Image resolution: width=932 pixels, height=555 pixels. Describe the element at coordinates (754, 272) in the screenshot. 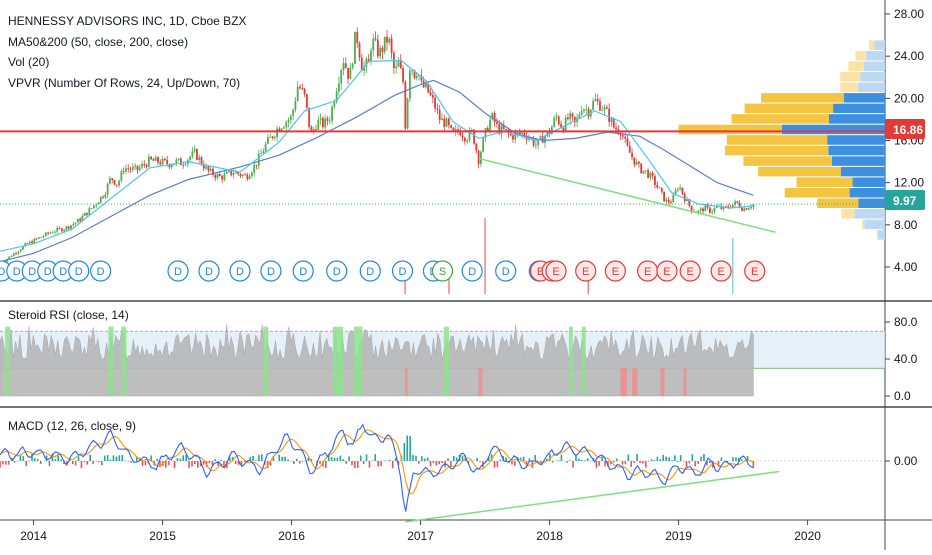

I see `event-badge-letter: E` at that location.